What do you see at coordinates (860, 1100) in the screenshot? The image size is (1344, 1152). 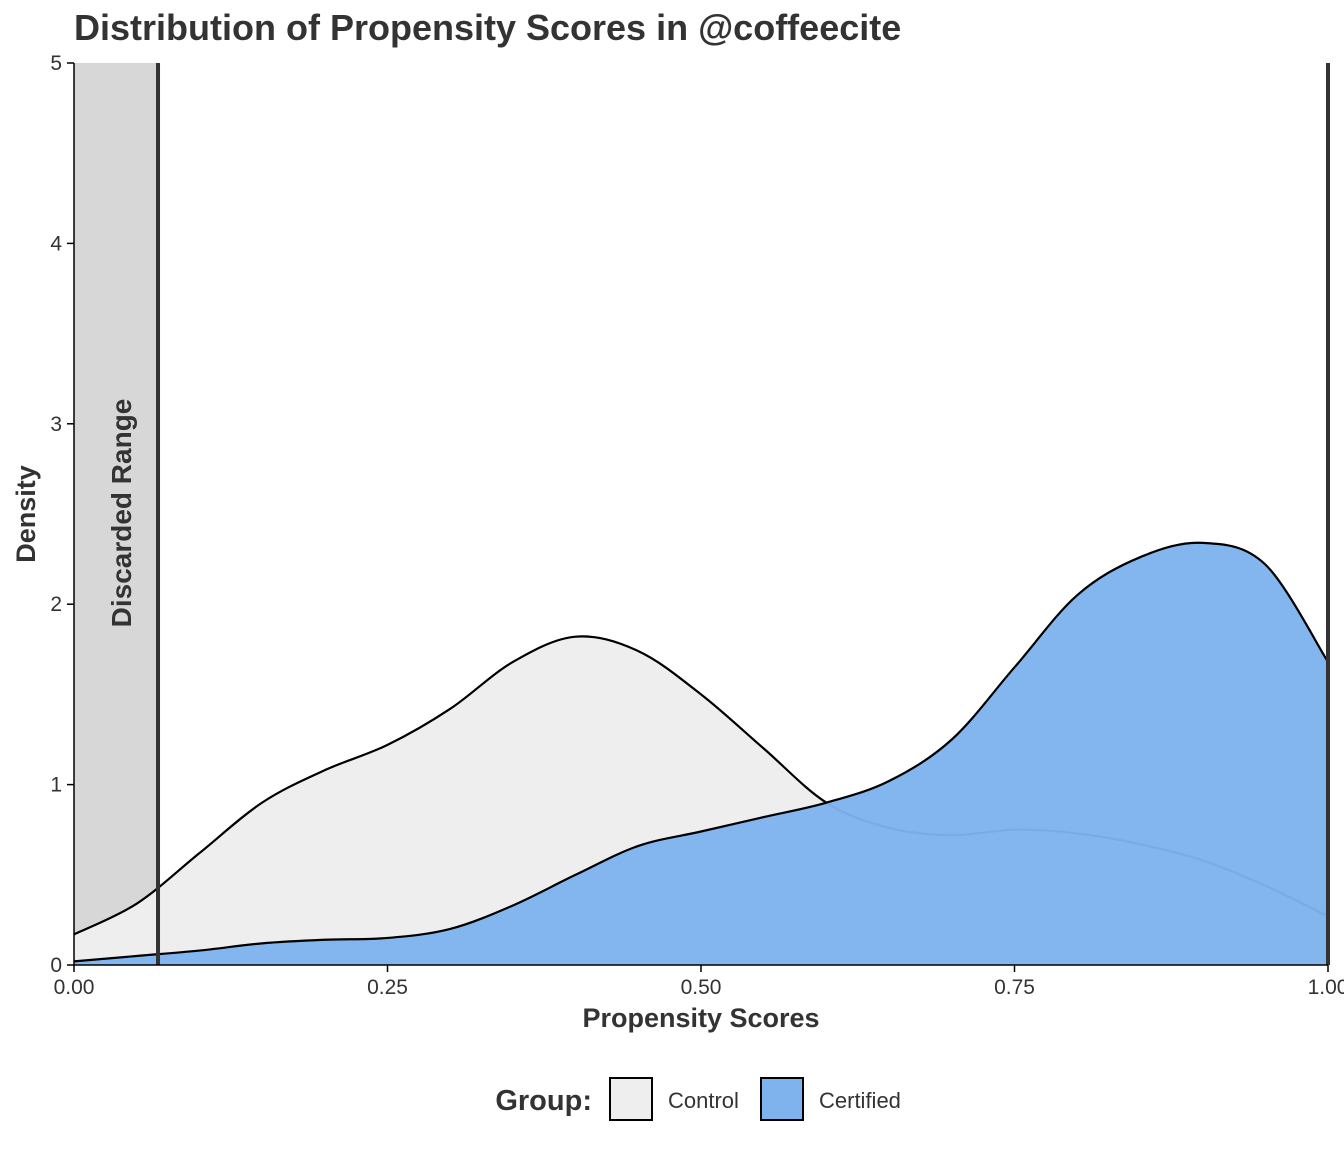 I see `legend-label-certified: Certified` at bounding box center [860, 1100].